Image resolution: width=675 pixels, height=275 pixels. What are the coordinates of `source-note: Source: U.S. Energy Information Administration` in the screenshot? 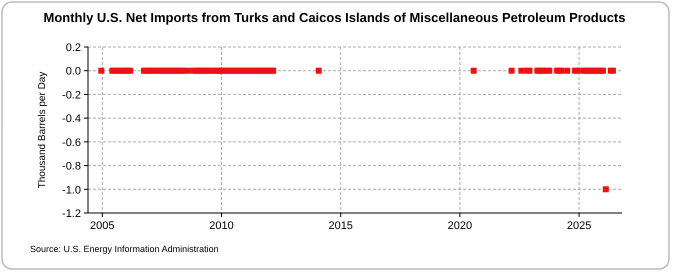 It's located at (124, 249).